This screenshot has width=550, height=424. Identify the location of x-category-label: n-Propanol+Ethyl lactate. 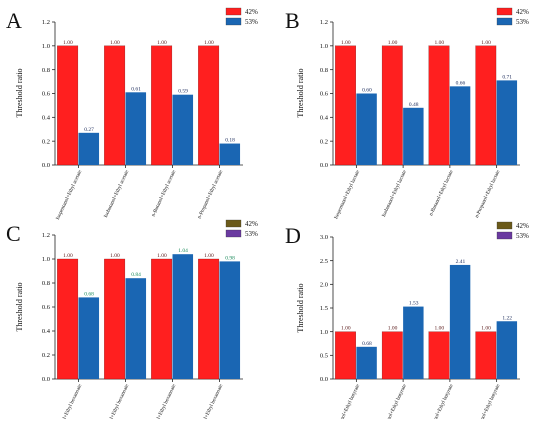
(488, 194).